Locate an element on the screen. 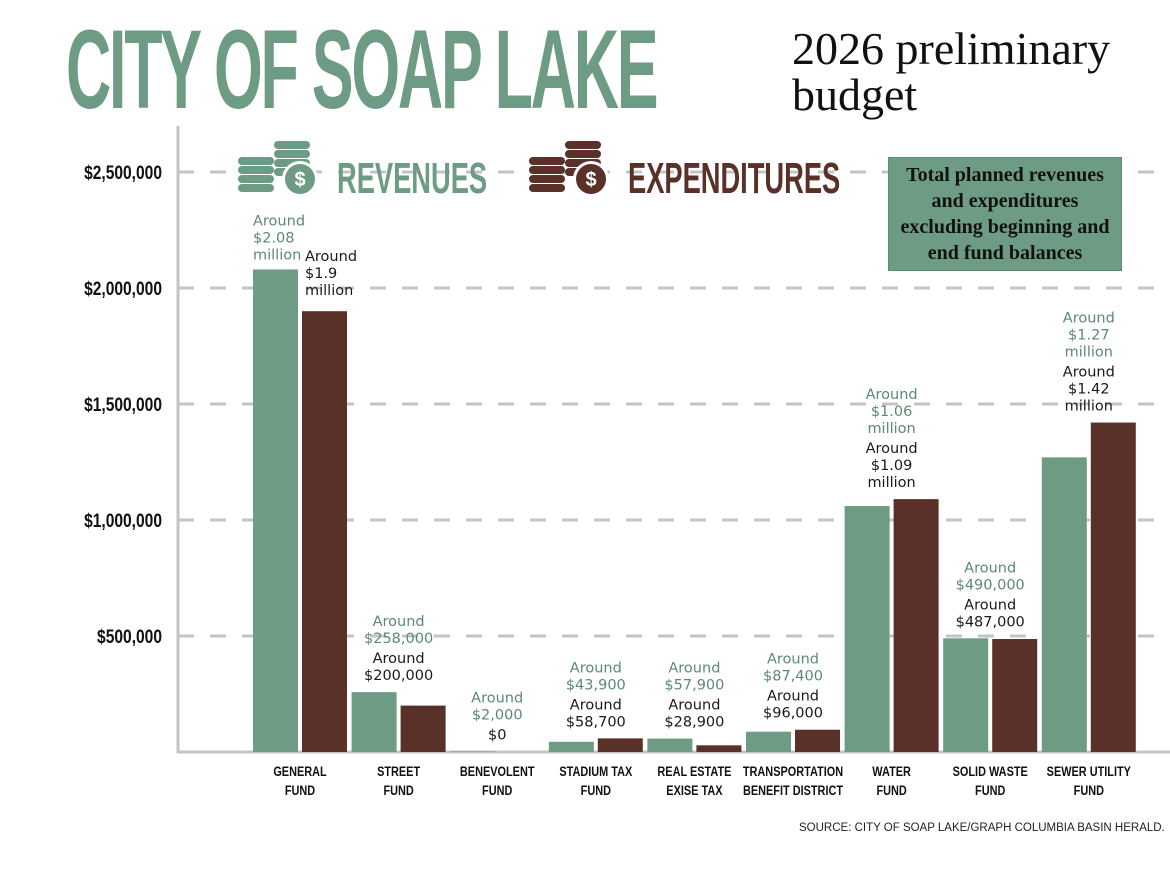  label-revenues: Around $57,900 is located at coordinates (694, 677).